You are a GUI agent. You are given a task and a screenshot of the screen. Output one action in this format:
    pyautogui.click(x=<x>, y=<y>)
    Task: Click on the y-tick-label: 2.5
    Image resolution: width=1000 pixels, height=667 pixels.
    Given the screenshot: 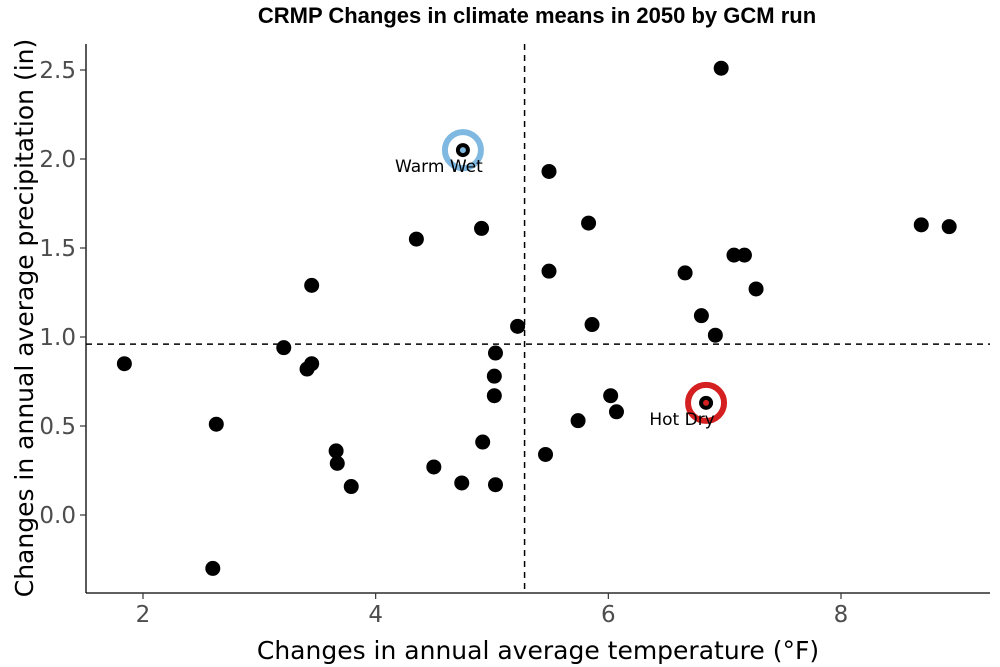 What is the action you would take?
    pyautogui.click(x=57, y=71)
    